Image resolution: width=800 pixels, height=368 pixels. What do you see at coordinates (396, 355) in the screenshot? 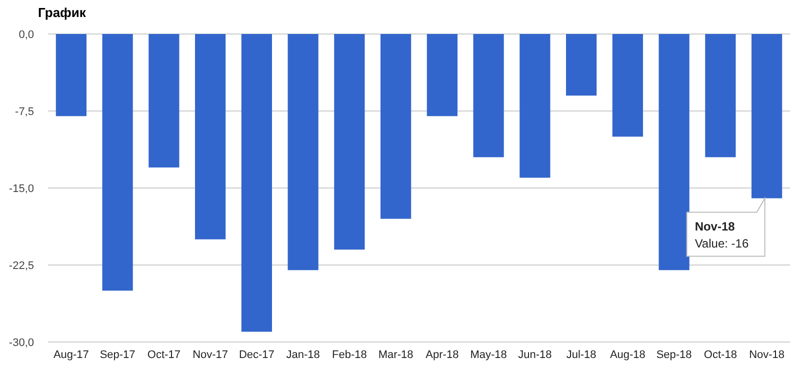
I see `x-tick-label: Mar-18` at bounding box center [396, 355].